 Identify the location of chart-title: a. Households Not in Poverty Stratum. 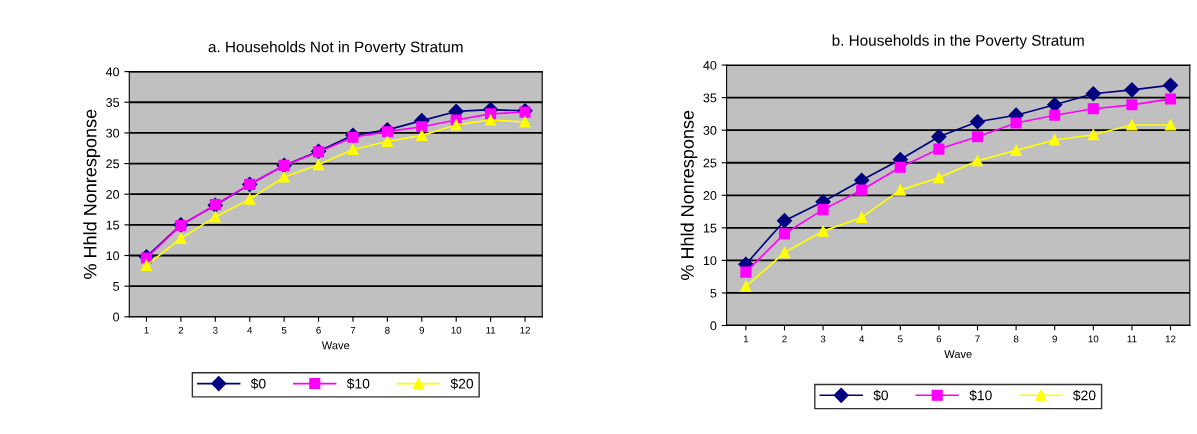
(335, 48).